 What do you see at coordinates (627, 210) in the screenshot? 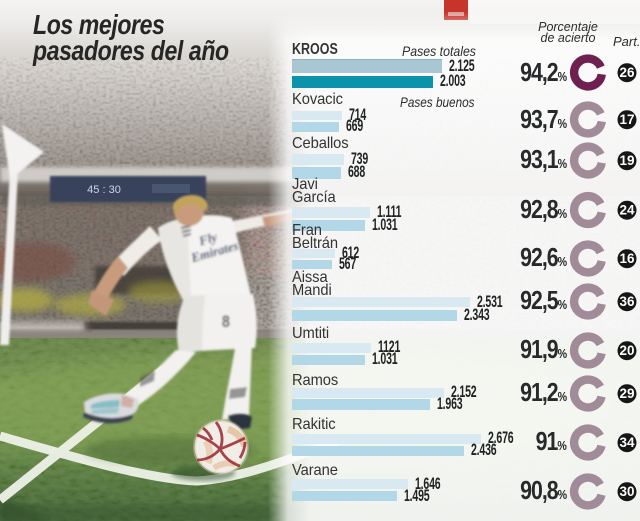
I see `svg-text: 24` at bounding box center [627, 210].